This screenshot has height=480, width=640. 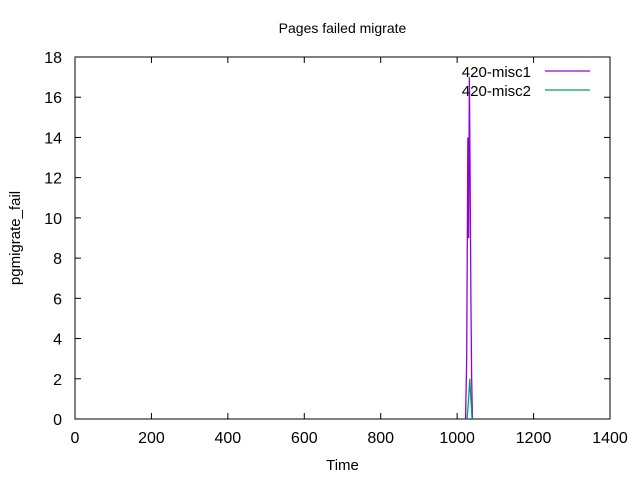 What do you see at coordinates (610, 438) in the screenshot?
I see `x-tick-label: 1400` at bounding box center [610, 438].